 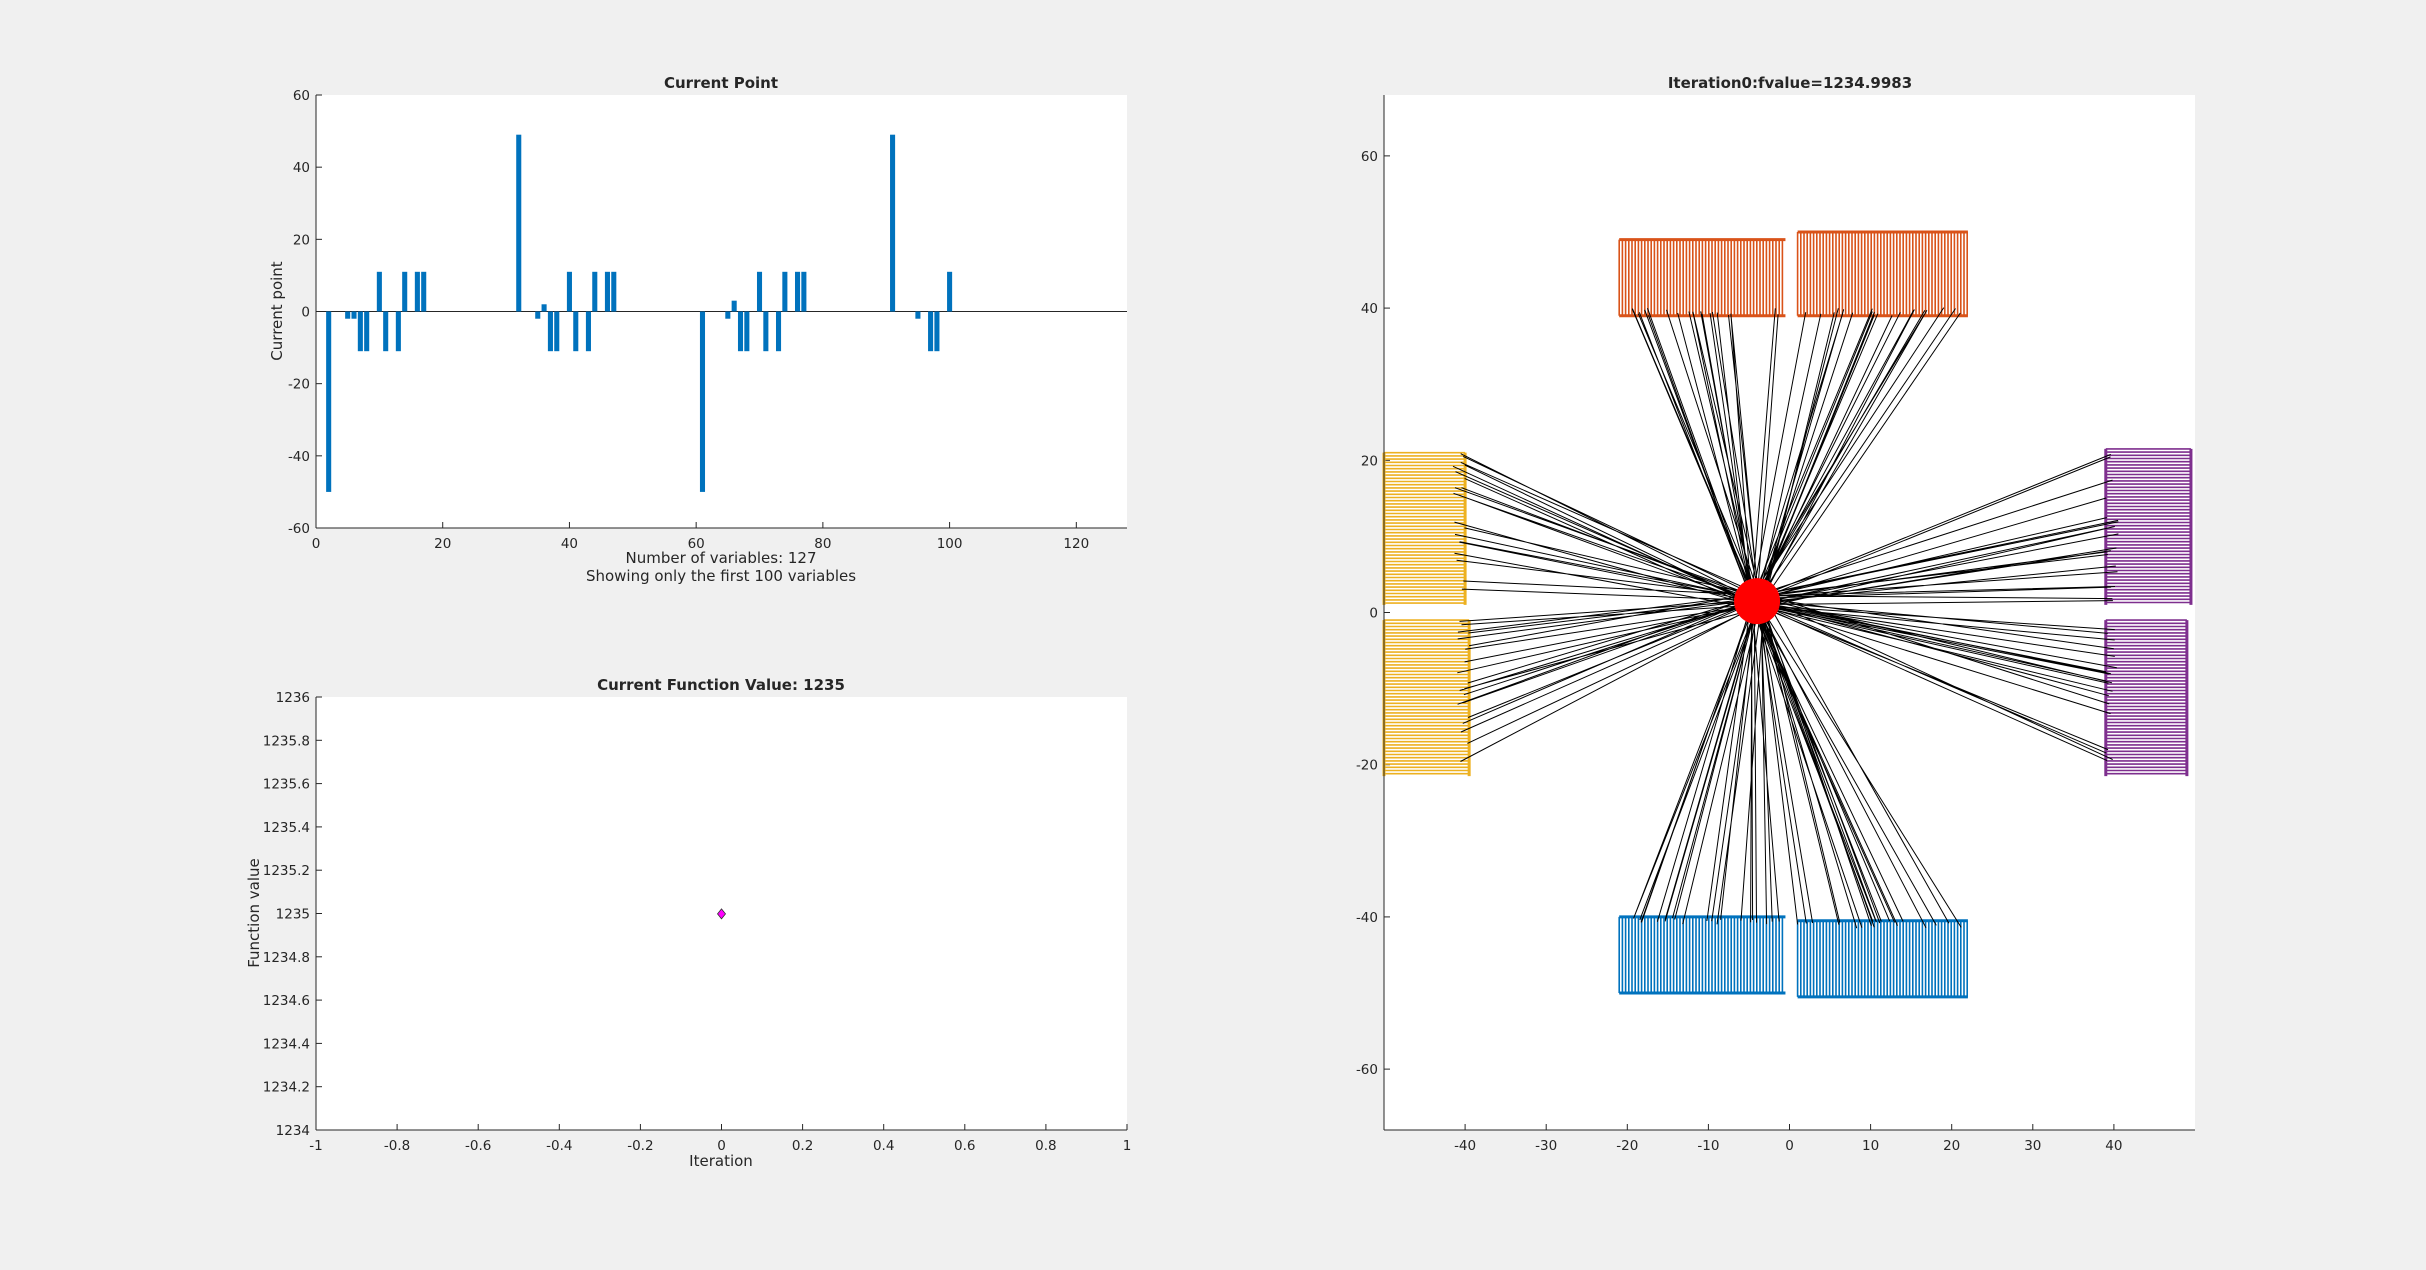 What do you see at coordinates (696, 544) in the screenshot?
I see `x-tick-label: 60` at bounding box center [696, 544].